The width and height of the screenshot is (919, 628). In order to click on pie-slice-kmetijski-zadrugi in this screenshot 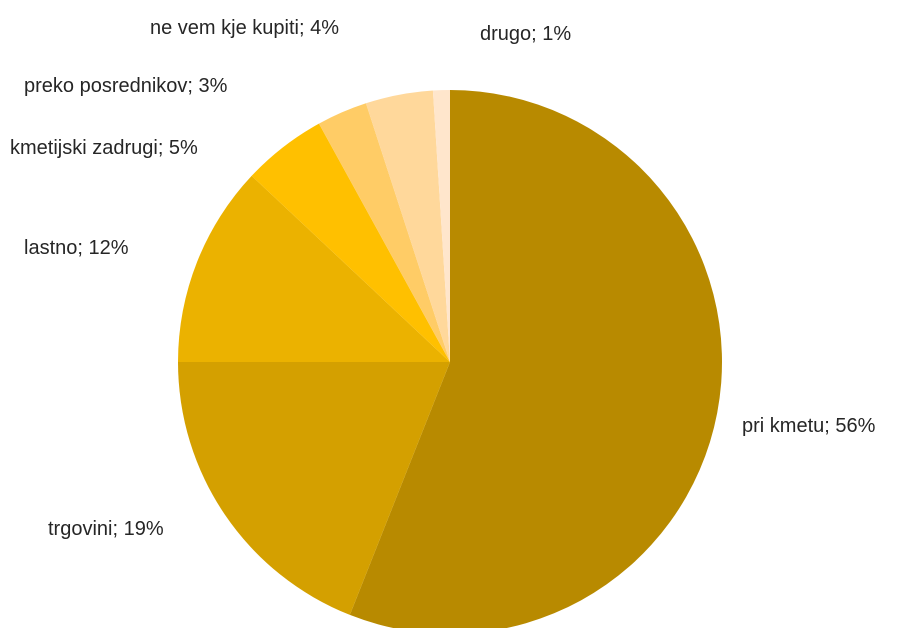, I will do `click(350, 242)`.